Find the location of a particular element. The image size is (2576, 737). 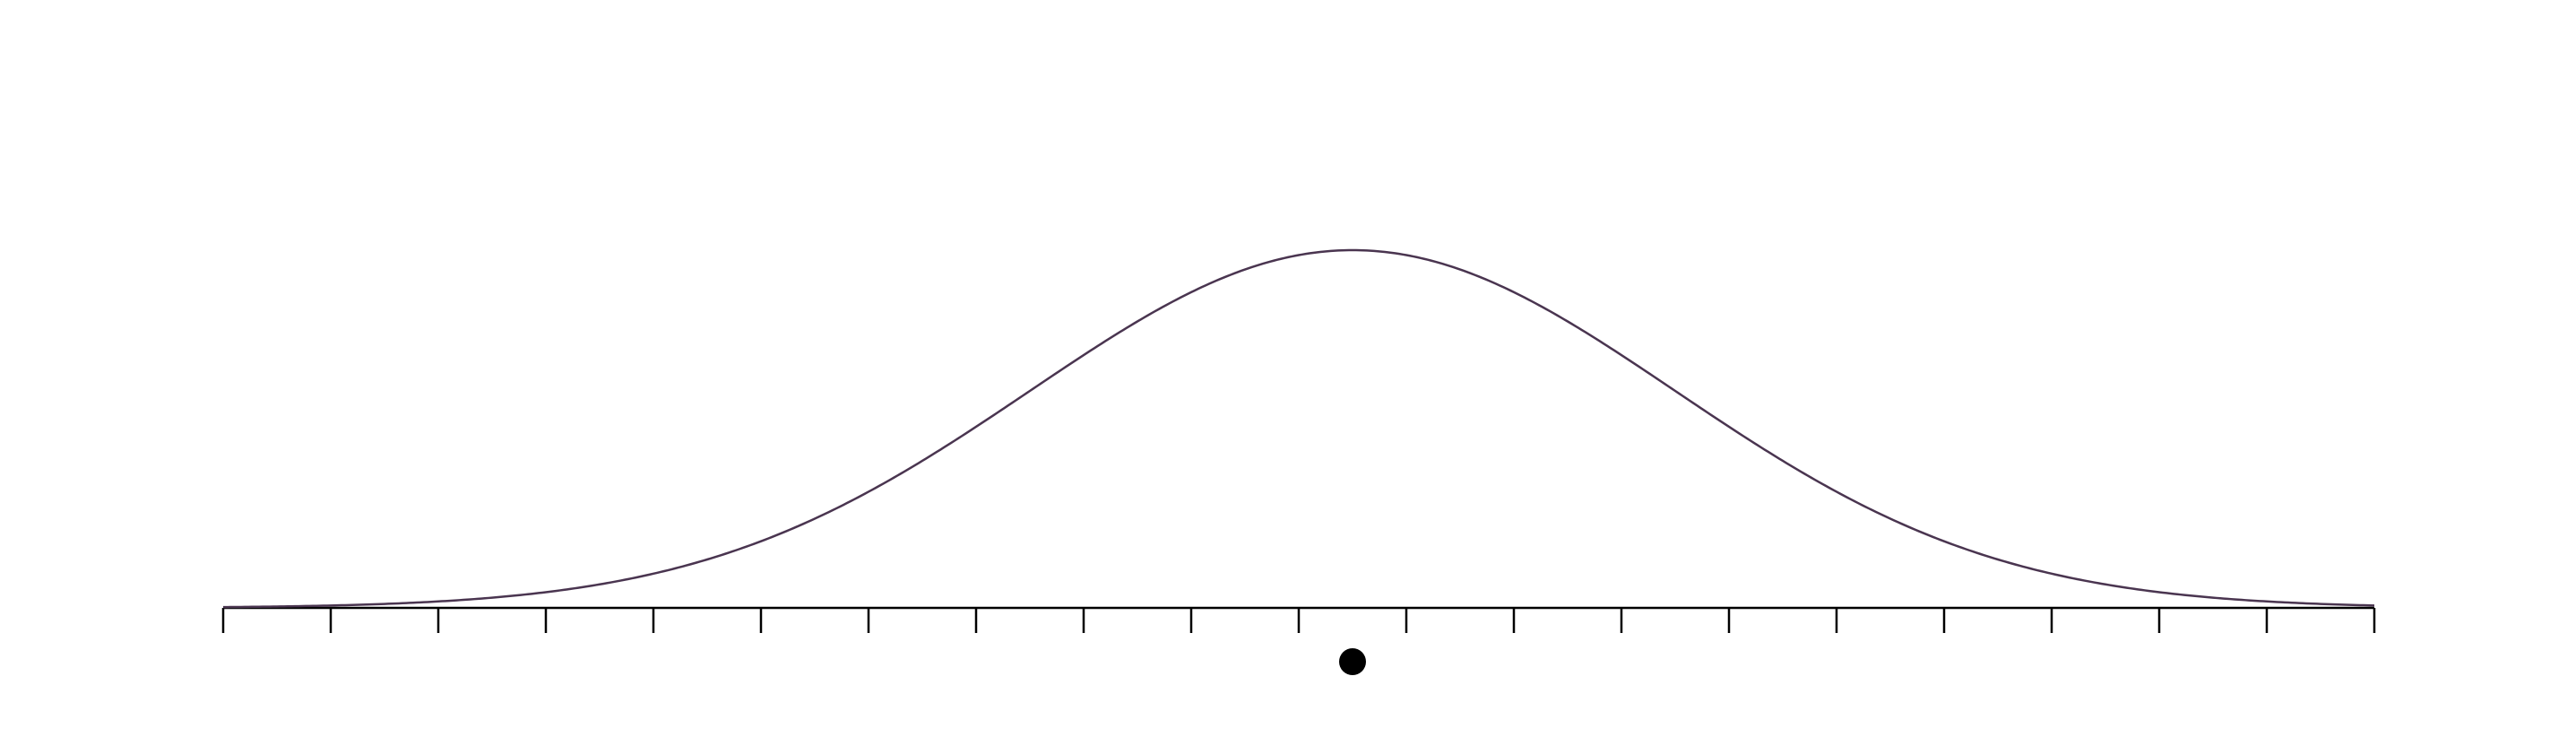

mean-marker-dot is located at coordinates (1352, 661).